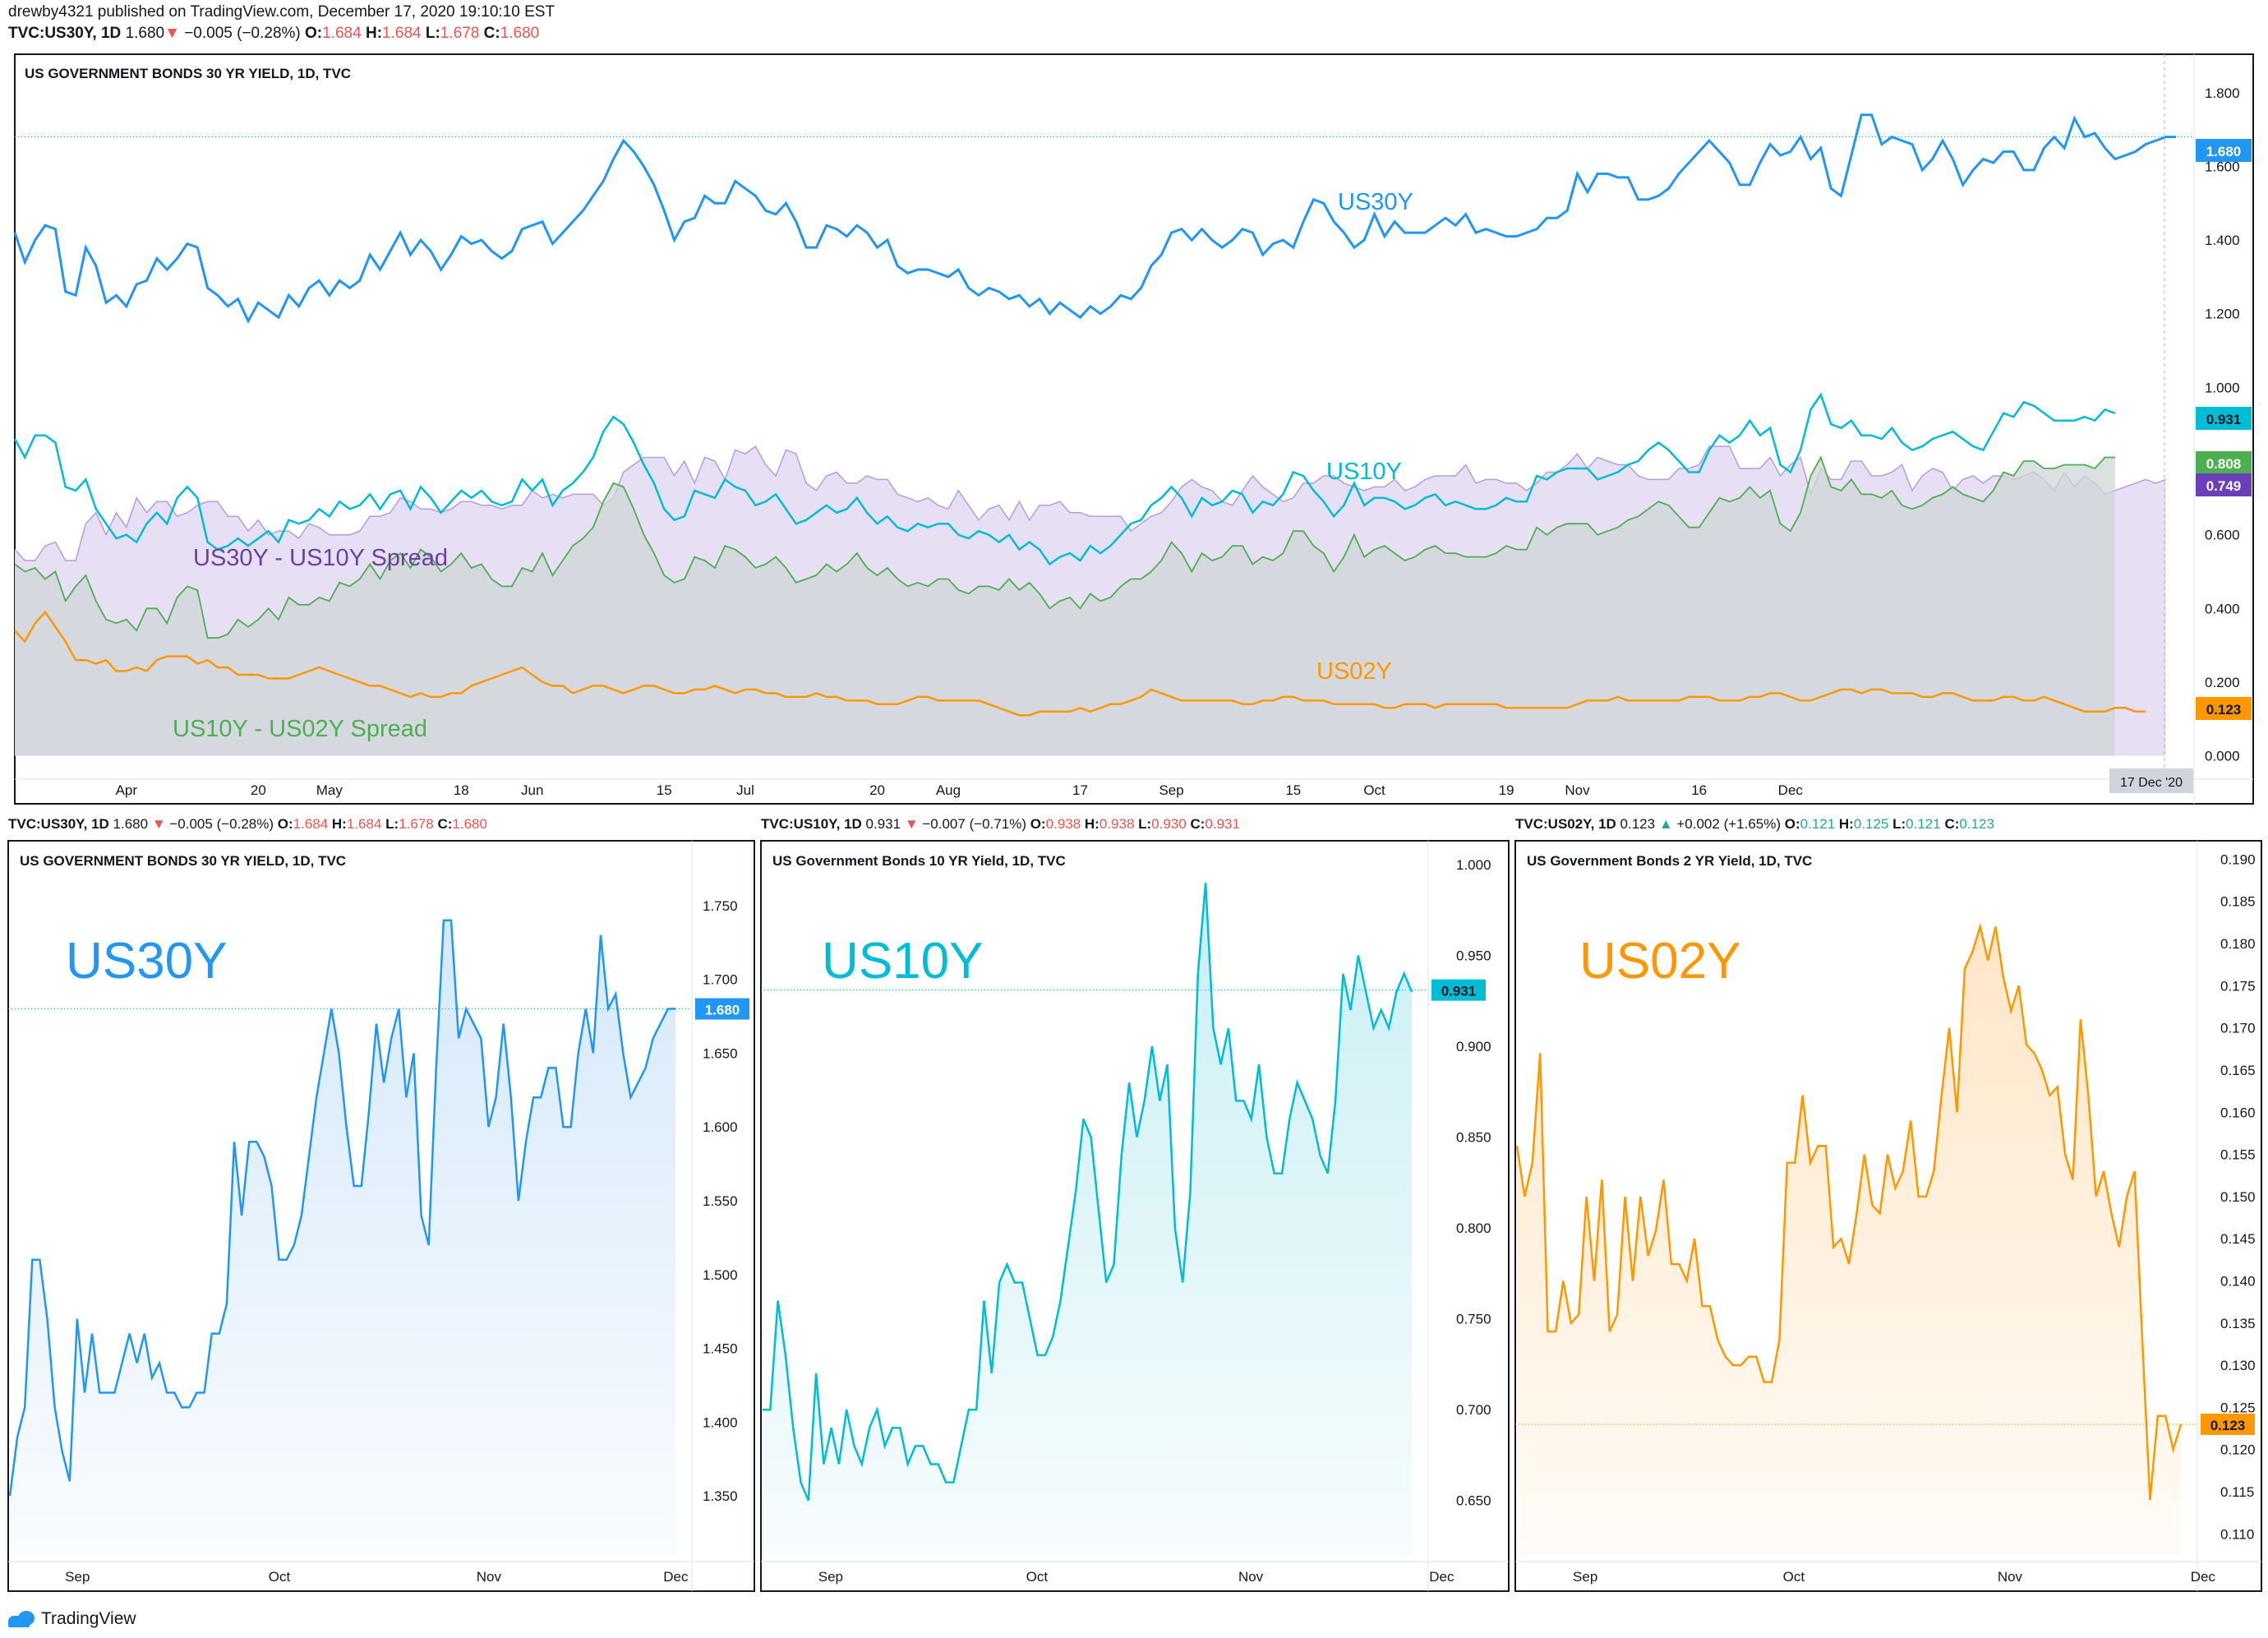  What do you see at coordinates (2151, 783) in the screenshot?
I see `crosshair-date-text: 17 Dec '20` at bounding box center [2151, 783].